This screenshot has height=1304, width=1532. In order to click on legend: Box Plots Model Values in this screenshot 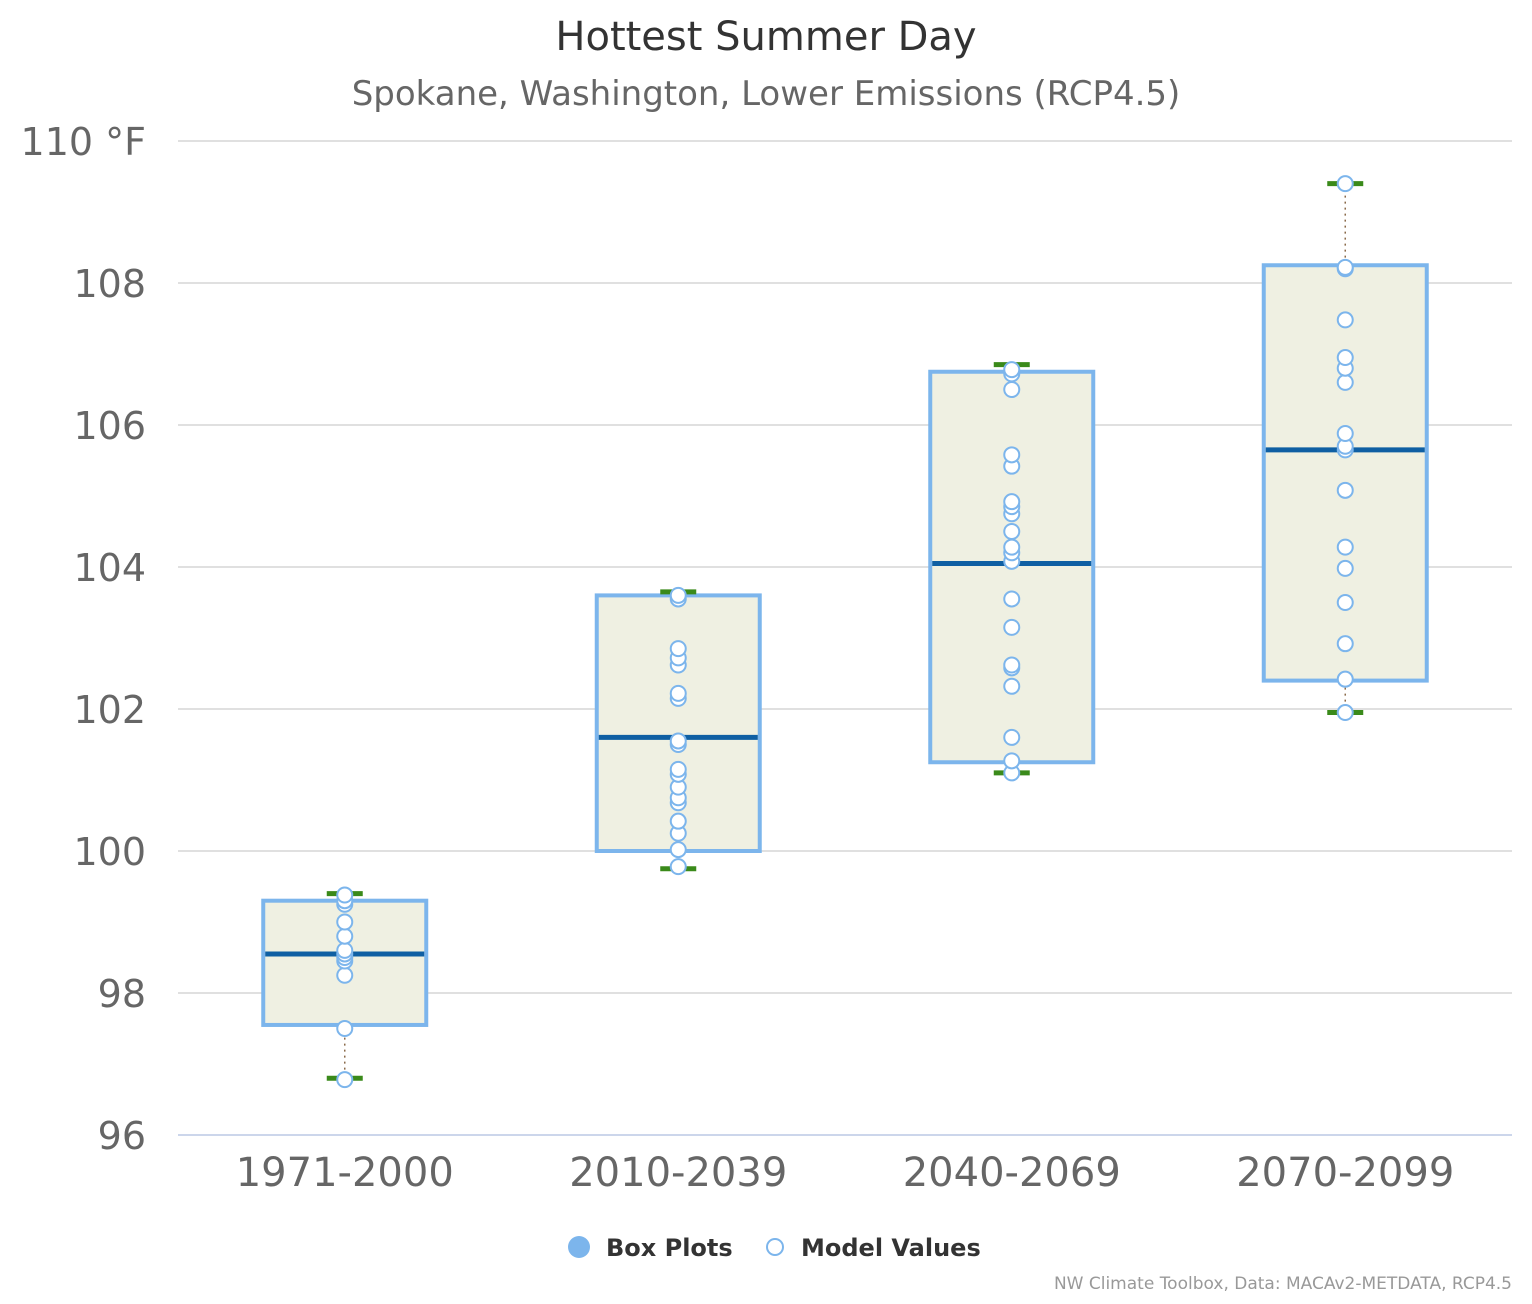, I will do `click(774, 1248)`.